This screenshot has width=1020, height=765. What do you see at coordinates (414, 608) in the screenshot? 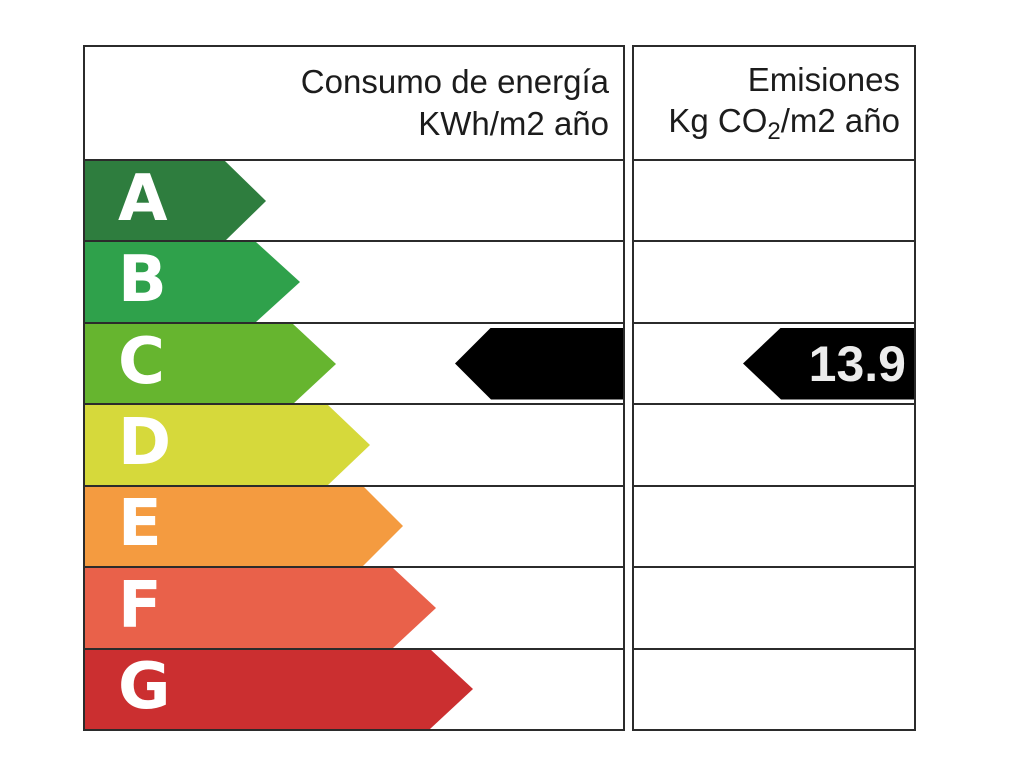
I see `rating-arrow-tip-f` at bounding box center [414, 608].